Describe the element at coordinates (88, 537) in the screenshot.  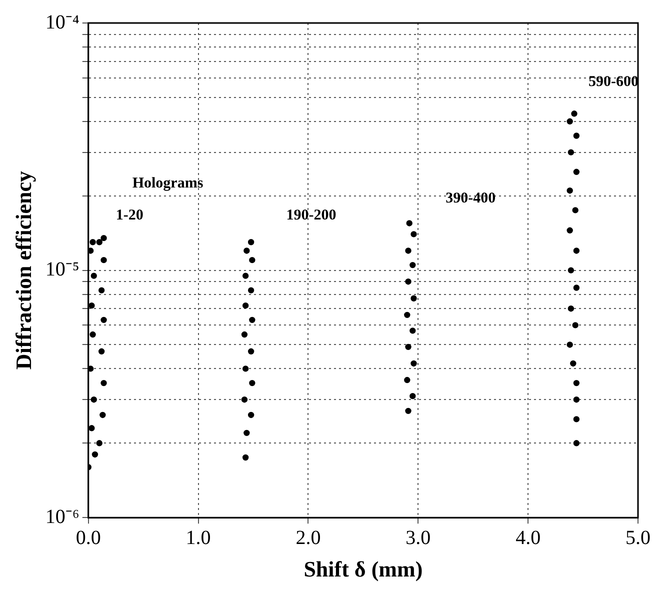
I see `x-tick-label: 0.0` at that location.